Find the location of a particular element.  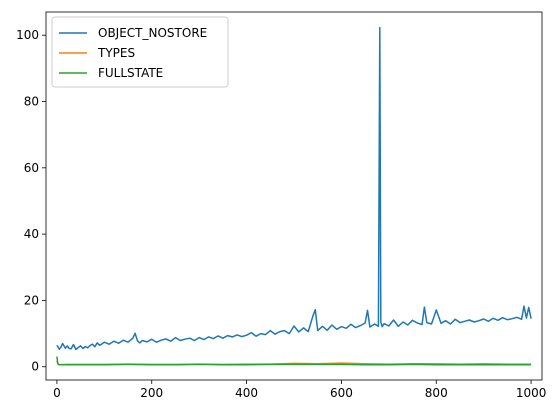

y-tick-label: 0 is located at coordinates (35, 367).